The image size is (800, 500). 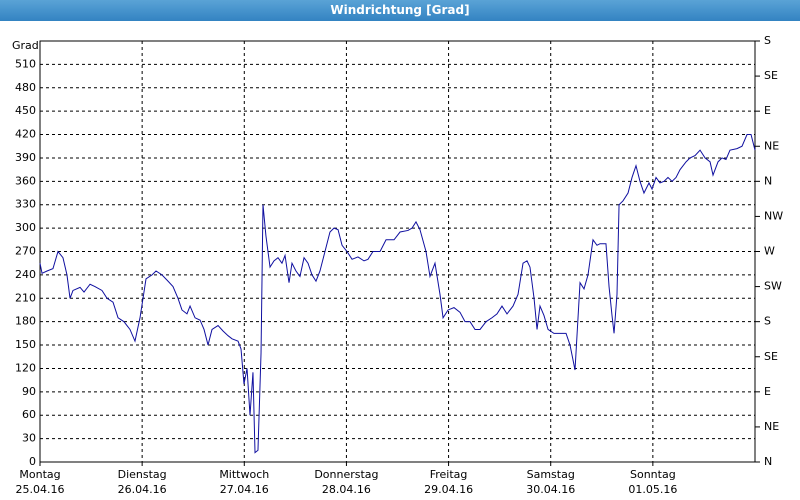 I want to click on y-tick-label: 510, so click(x=25, y=63).